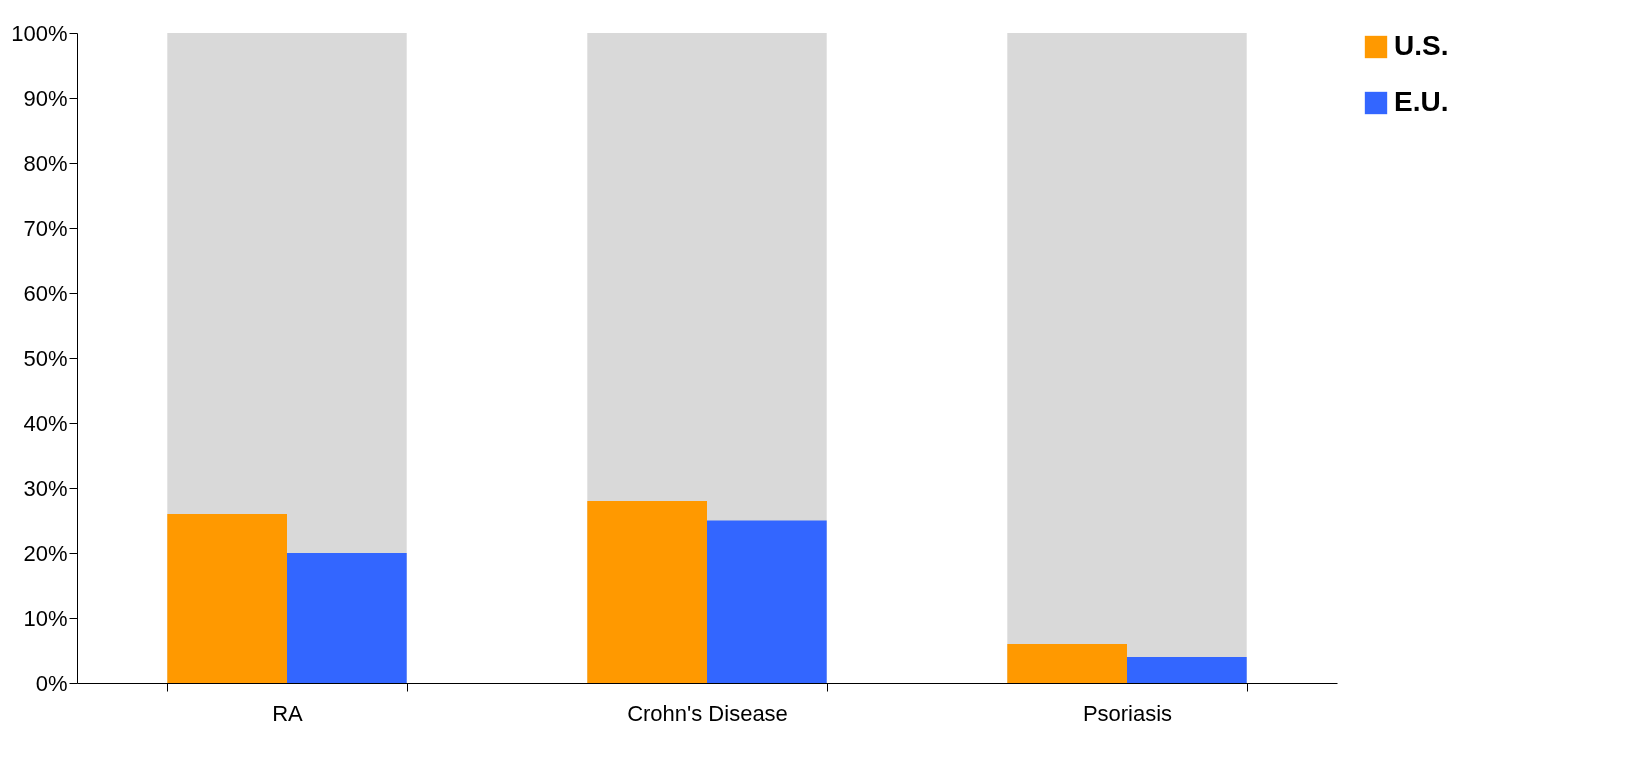  What do you see at coordinates (1421, 101) in the screenshot?
I see `legend-label: E.U.` at bounding box center [1421, 101].